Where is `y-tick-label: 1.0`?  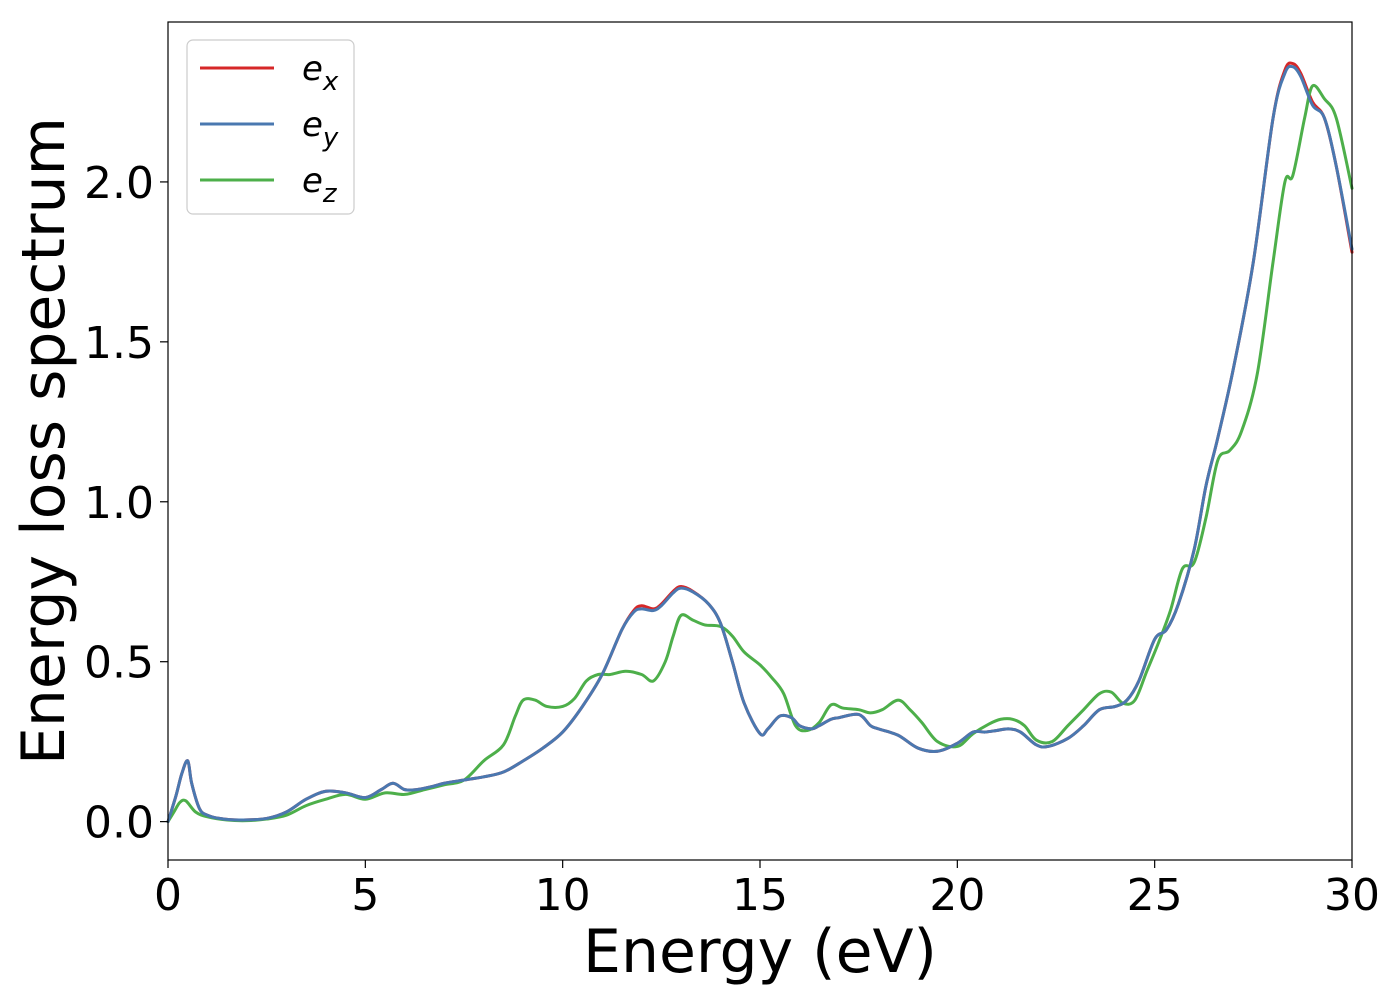
y-tick-label: 1.0 is located at coordinates (119, 503).